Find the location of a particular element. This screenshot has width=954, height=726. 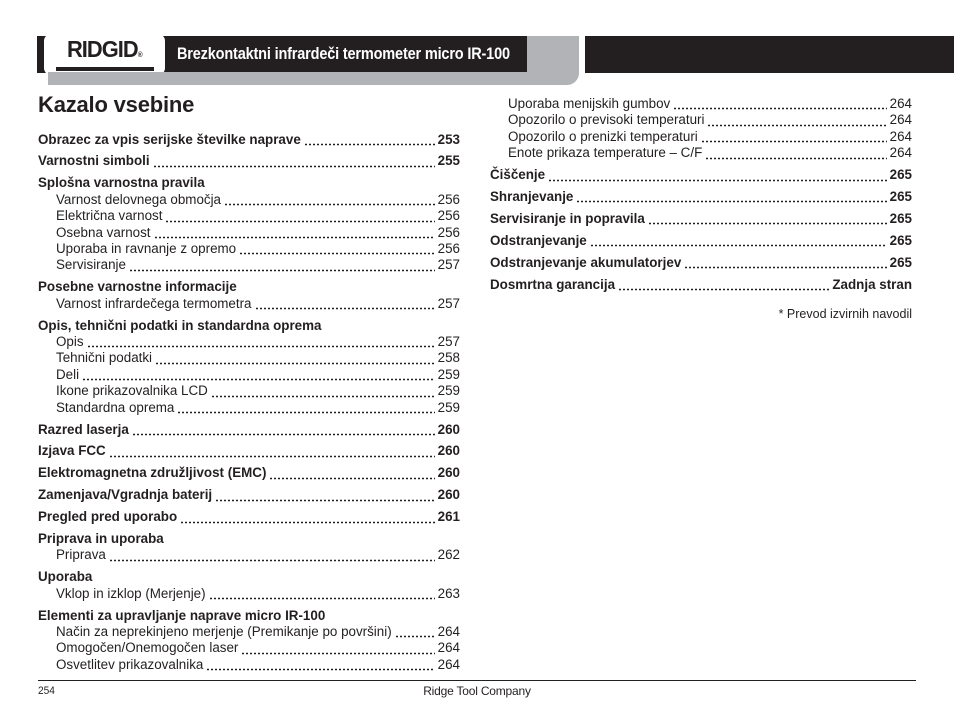

toc-entry-label: Dosmrtna garancija is located at coordinates (553, 284).